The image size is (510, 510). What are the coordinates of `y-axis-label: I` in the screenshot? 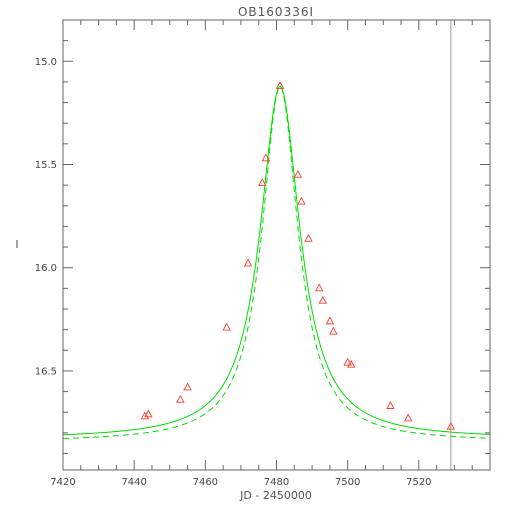 It's located at (16, 244).